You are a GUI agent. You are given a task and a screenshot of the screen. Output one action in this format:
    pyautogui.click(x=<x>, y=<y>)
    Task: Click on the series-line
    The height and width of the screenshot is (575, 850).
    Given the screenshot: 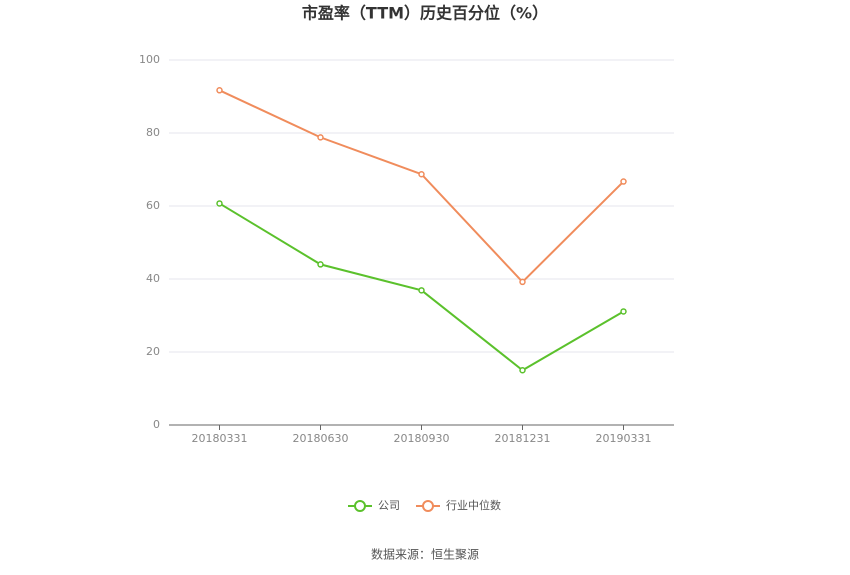 What is the action you would take?
    pyautogui.click(x=421, y=287)
    